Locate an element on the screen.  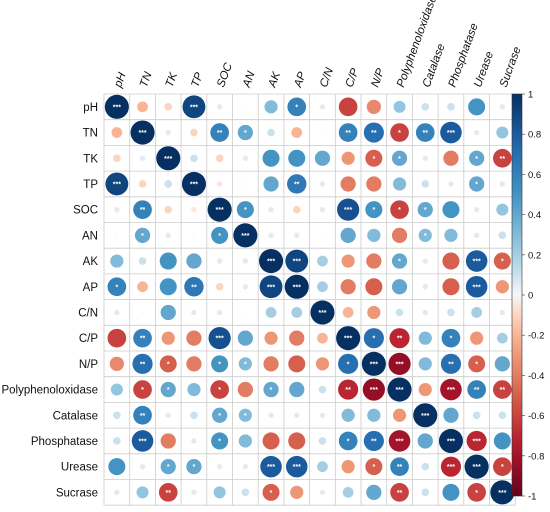
column-label: TK is located at coordinates (172, 79).